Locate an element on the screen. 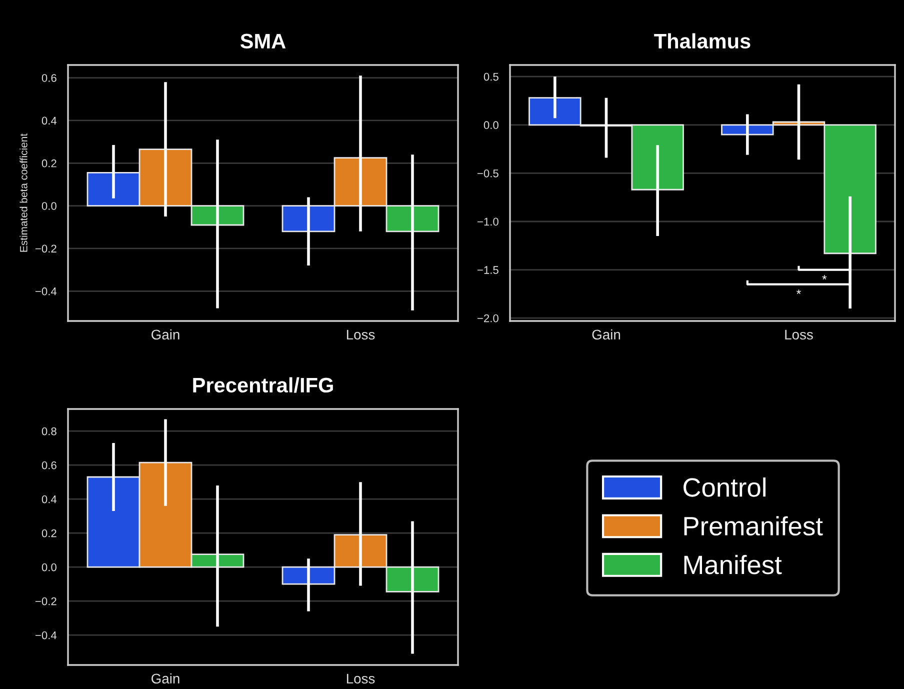 The image size is (904, 689). chart-title: Thalamus is located at coordinates (702, 41).